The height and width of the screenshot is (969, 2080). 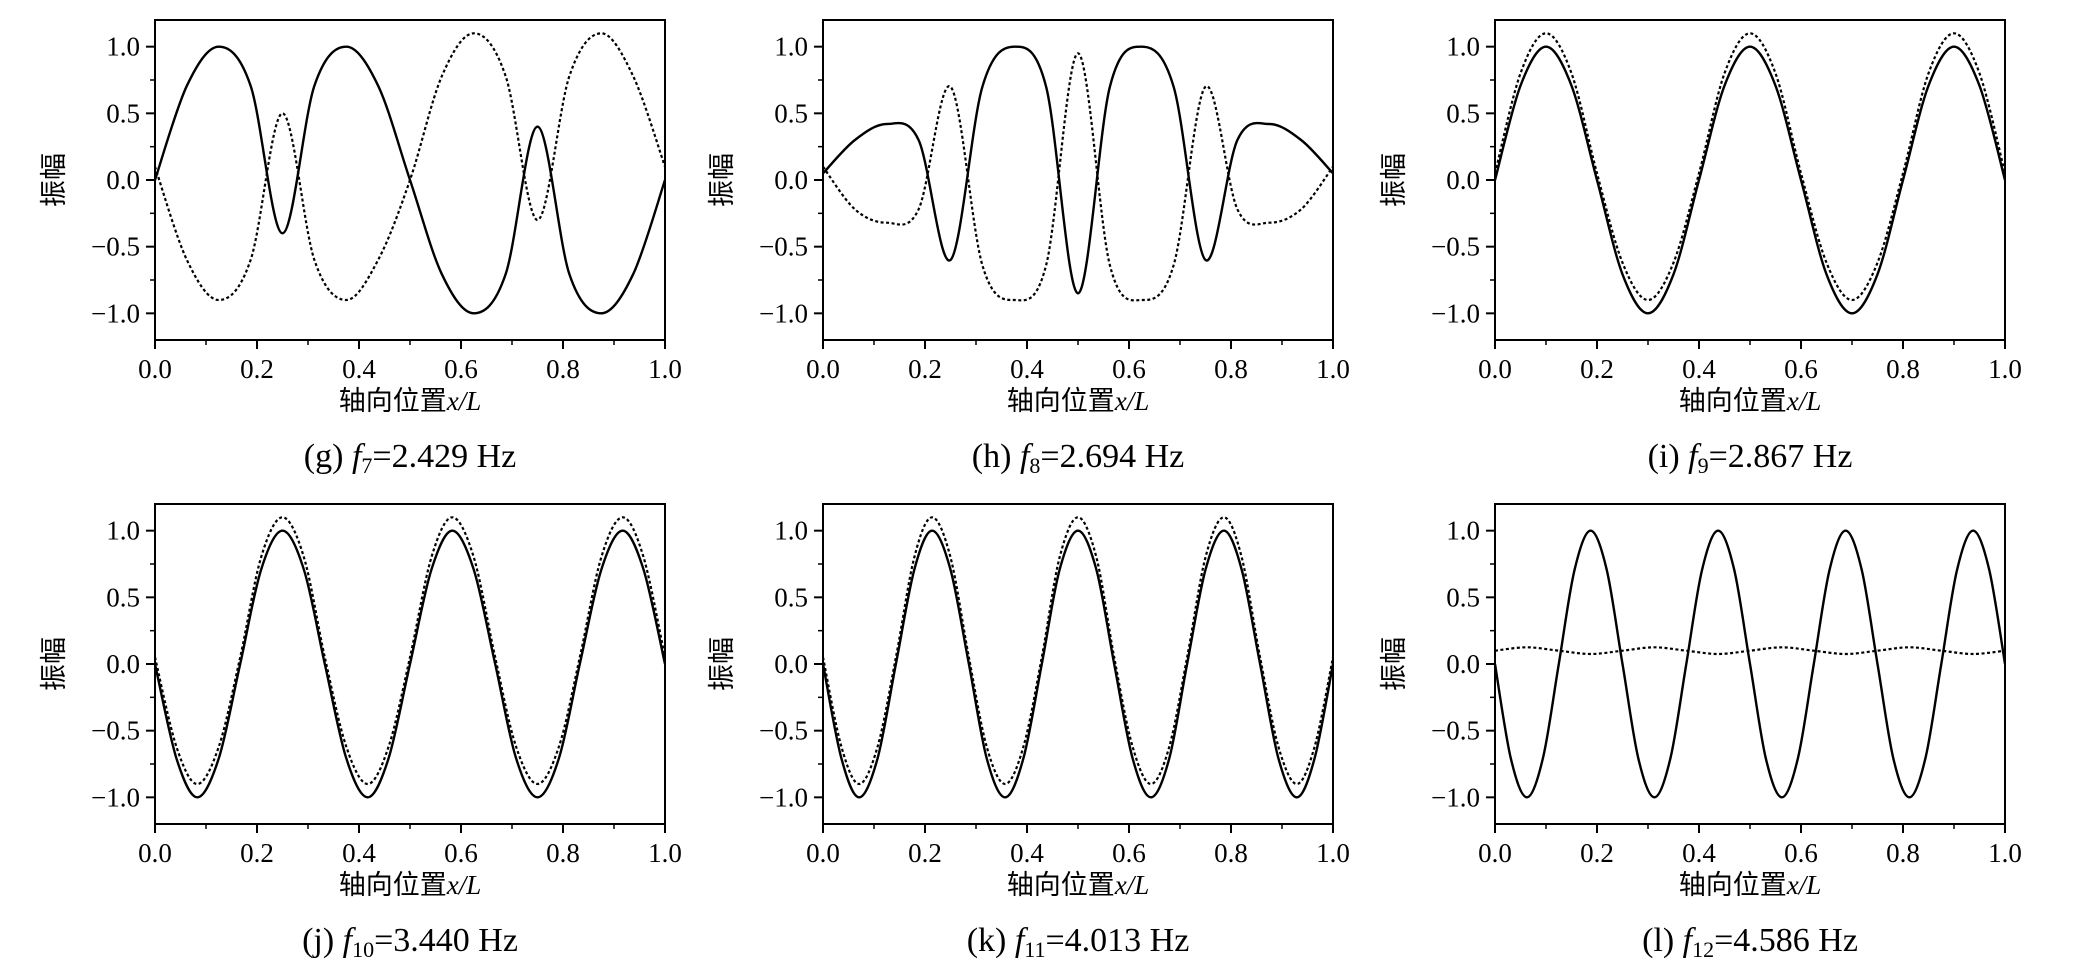 I want to click on caption-panel-id: (i), so click(x=1668, y=456).